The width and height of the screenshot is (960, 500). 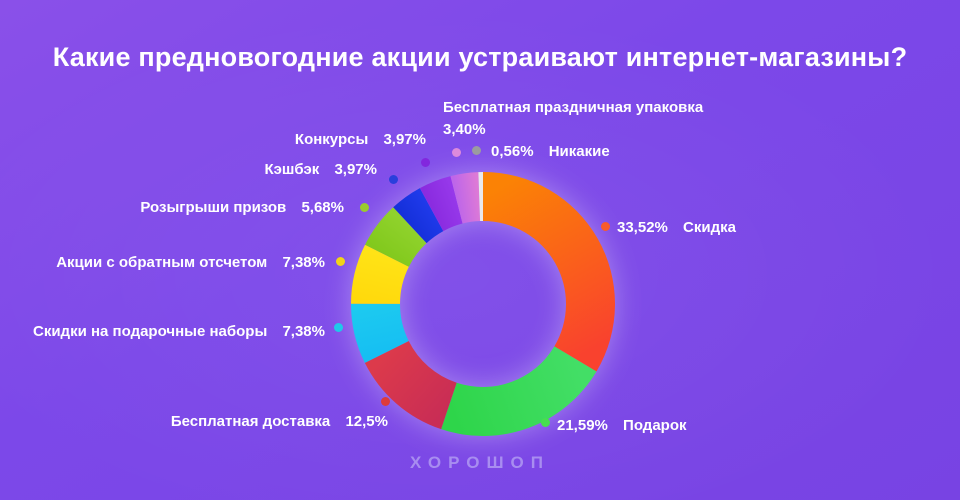 What do you see at coordinates (605, 226) in the screenshot?
I see `legend-dot-discount` at bounding box center [605, 226].